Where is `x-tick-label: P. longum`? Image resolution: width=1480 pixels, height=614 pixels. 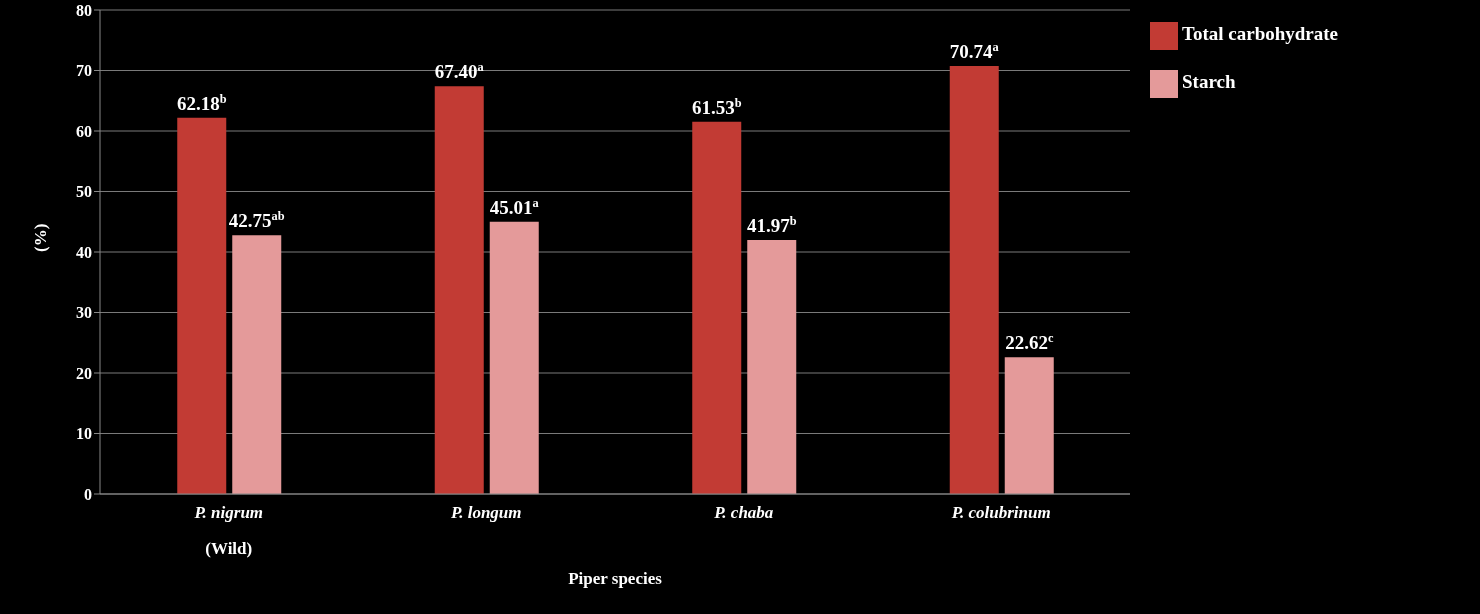
x-tick-label: P. longum is located at coordinates (485, 512).